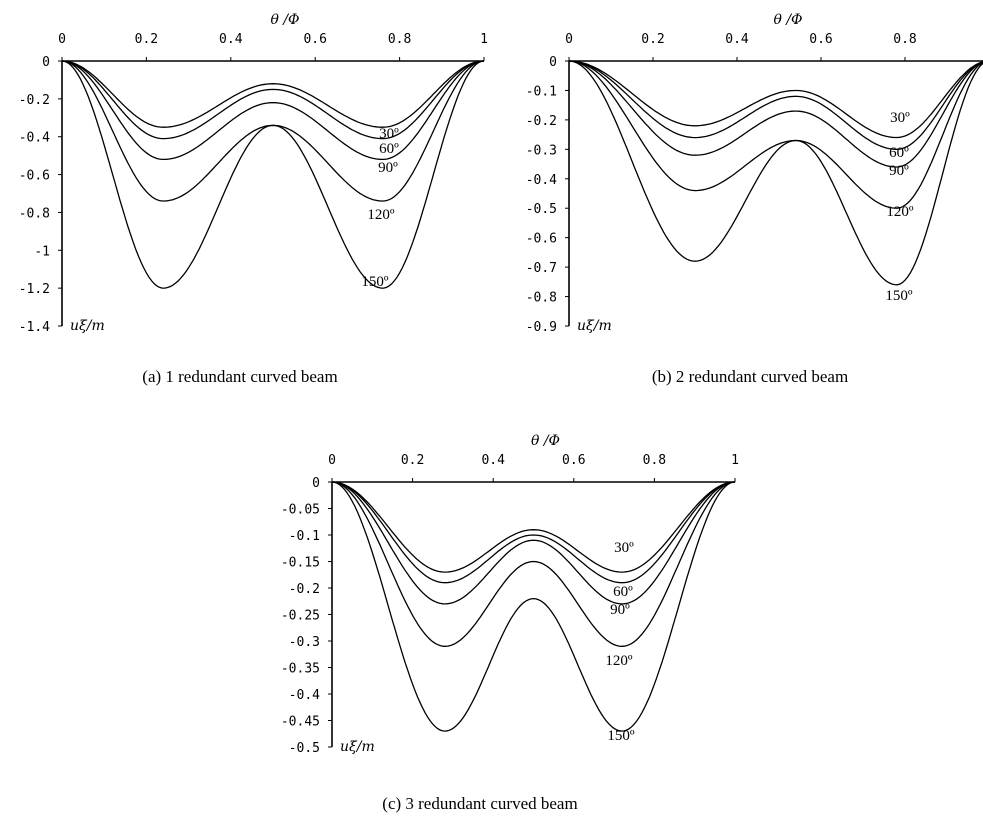  Describe the element at coordinates (750, 376) in the screenshot. I see `chart-caption: (b) 2 redundant curved beam` at that location.